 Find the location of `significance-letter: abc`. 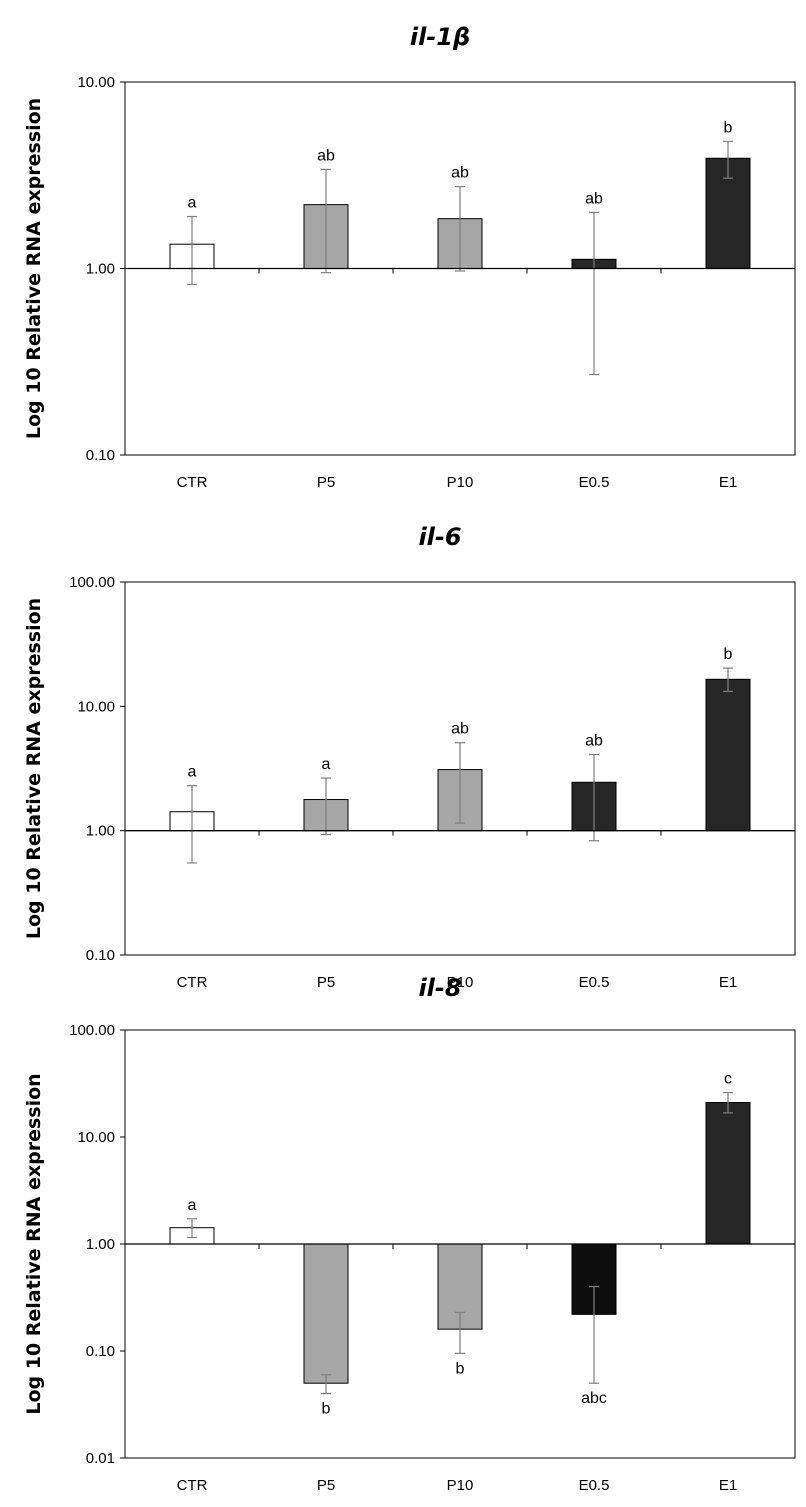

significance-letter: abc is located at coordinates (594, 1398).